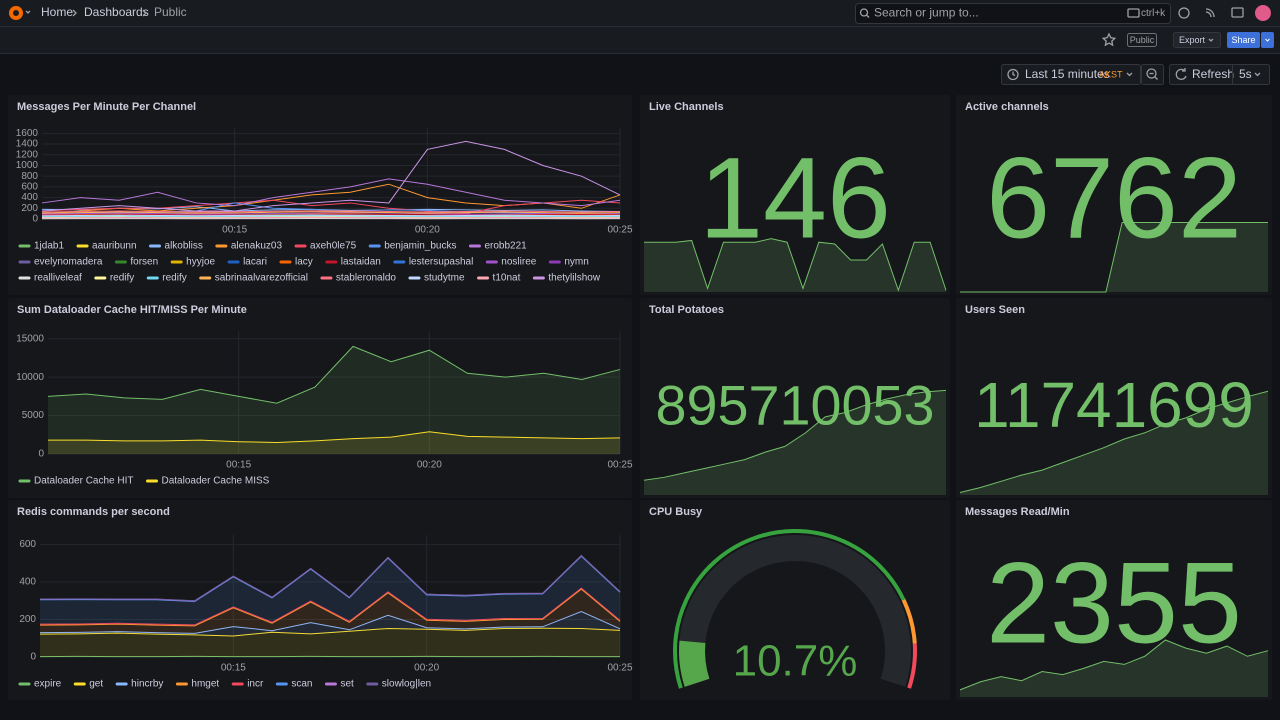 Image resolution: width=1280 pixels, height=720 pixels. What do you see at coordinates (574, 278) in the screenshot?
I see `legend-label: thetylilshow` at bounding box center [574, 278].